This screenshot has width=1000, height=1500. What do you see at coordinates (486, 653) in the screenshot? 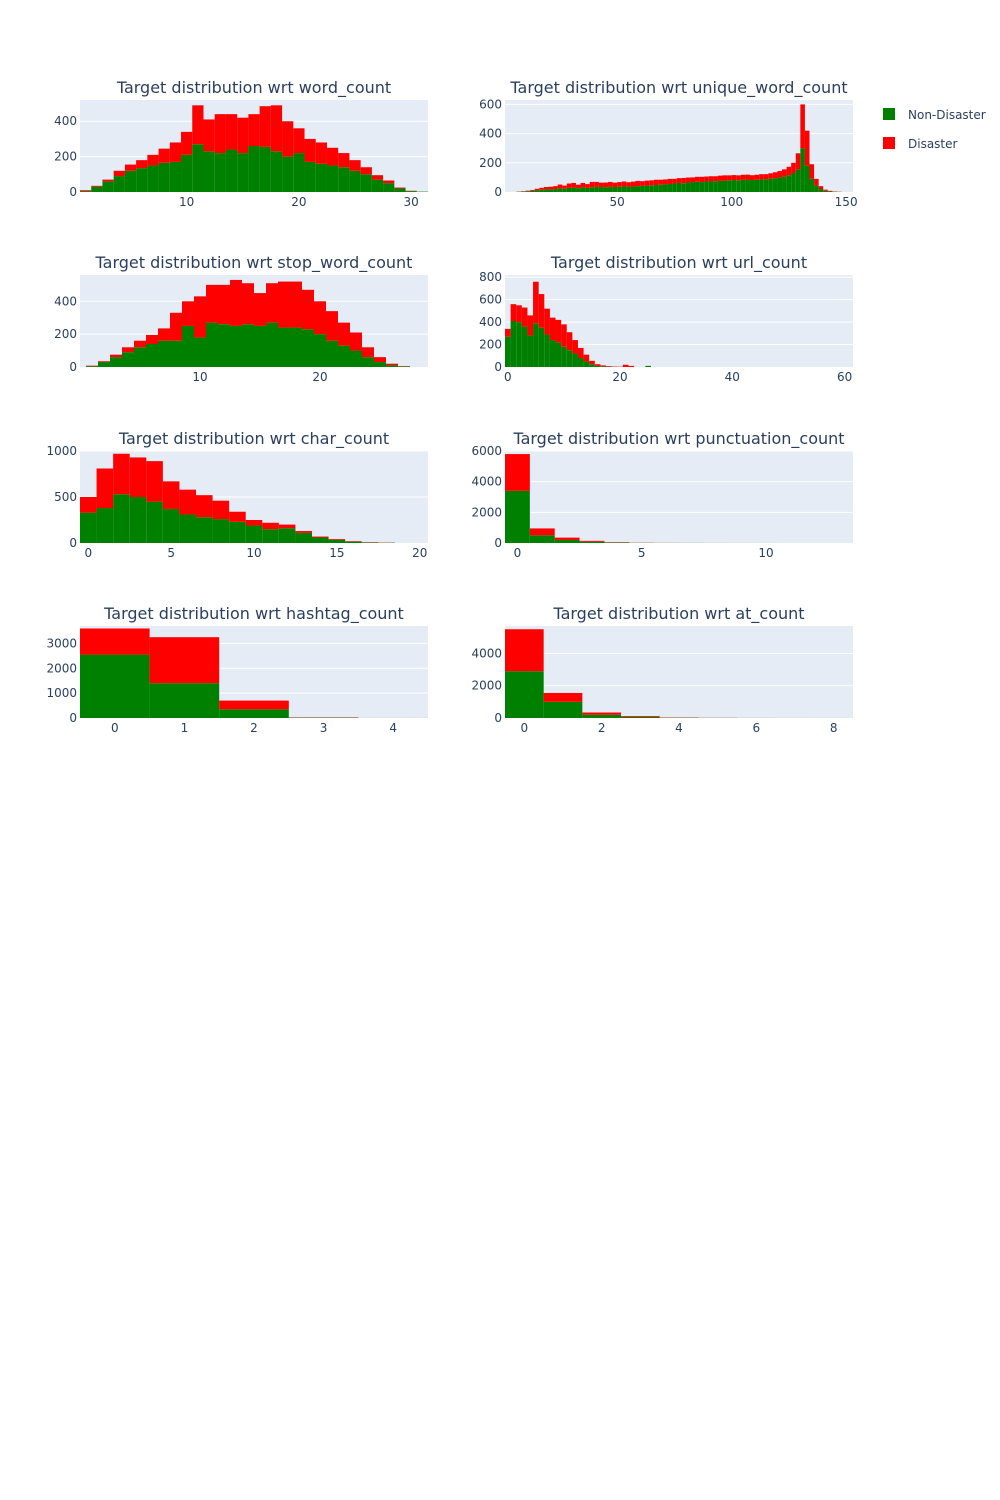
I see `y-tick-label: 4000` at bounding box center [486, 653].